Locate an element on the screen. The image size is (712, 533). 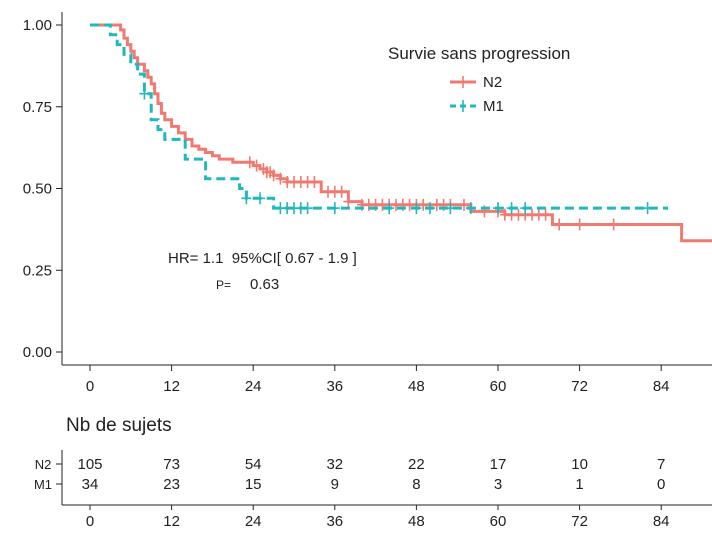
risk-x-tick-label: 48 is located at coordinates (416, 521).